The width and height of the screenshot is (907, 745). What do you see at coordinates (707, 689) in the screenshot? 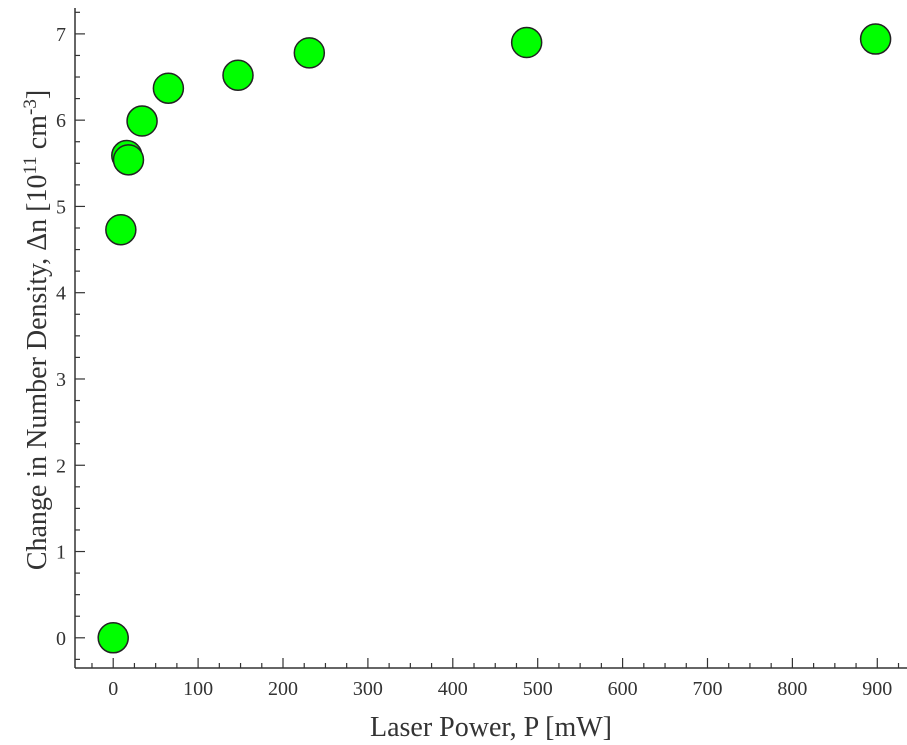
I see `x-tick-label: 700` at bounding box center [707, 689].